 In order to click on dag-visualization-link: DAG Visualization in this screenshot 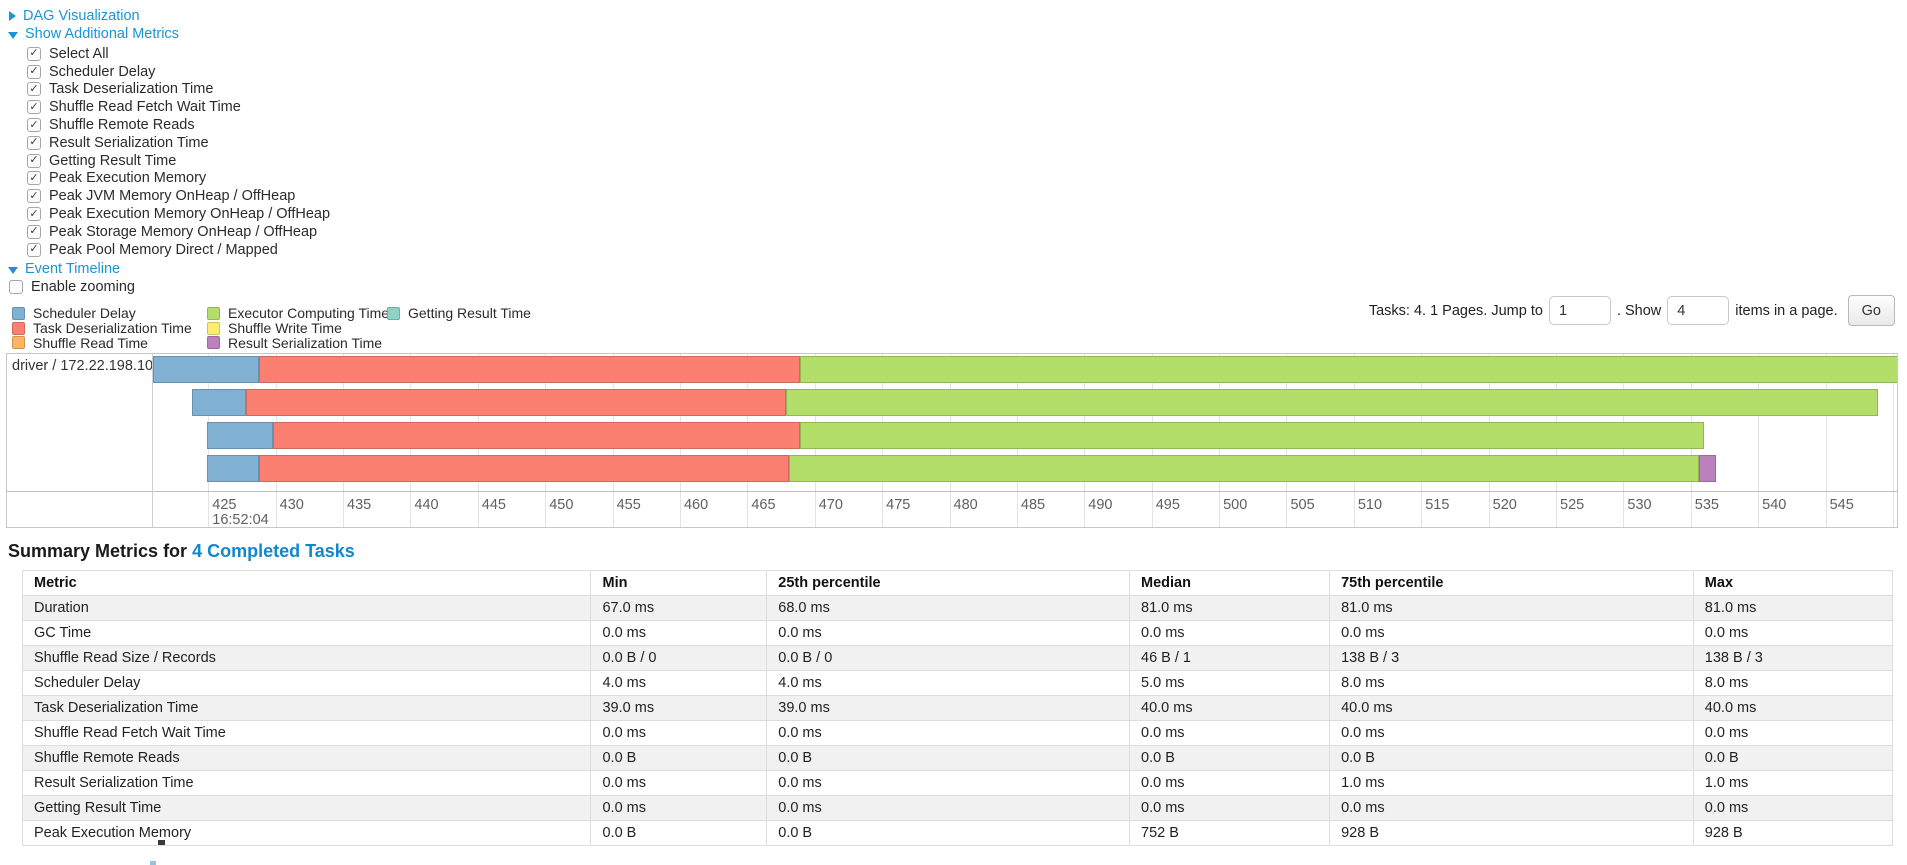, I will do `click(81, 16)`.